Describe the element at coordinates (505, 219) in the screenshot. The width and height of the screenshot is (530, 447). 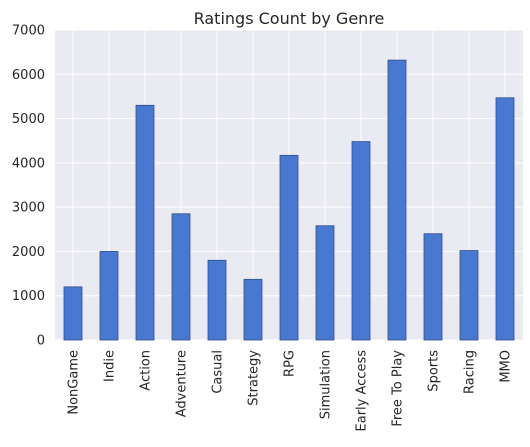
I see `bar-mmo` at that location.